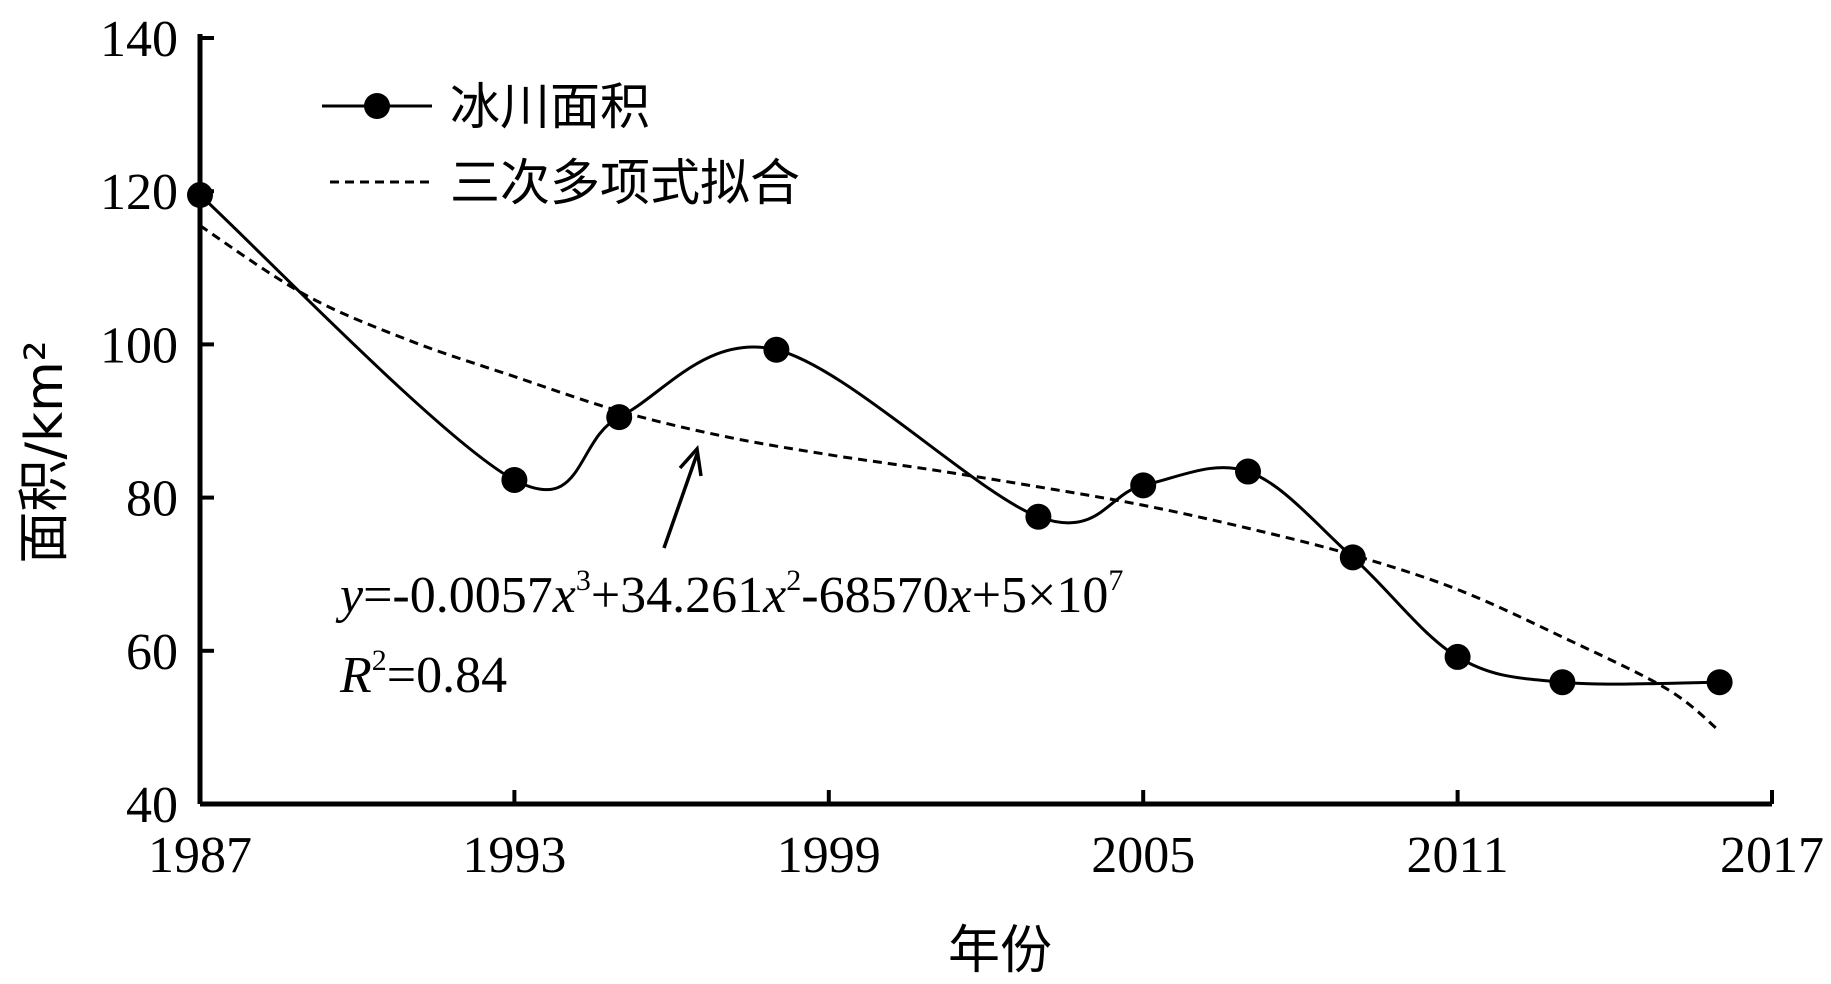 The image size is (1831, 984). Describe the element at coordinates (550, 107) in the screenshot. I see `legend-label-series-1: 冰川面积` at that location.